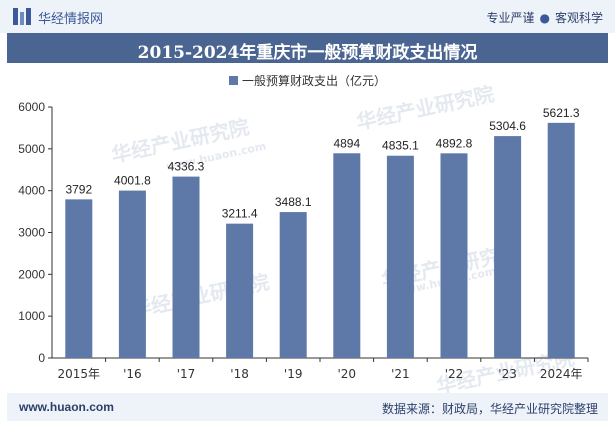 This screenshot has width=615, height=427. I want to click on data-label: 4336.3, so click(186, 167).